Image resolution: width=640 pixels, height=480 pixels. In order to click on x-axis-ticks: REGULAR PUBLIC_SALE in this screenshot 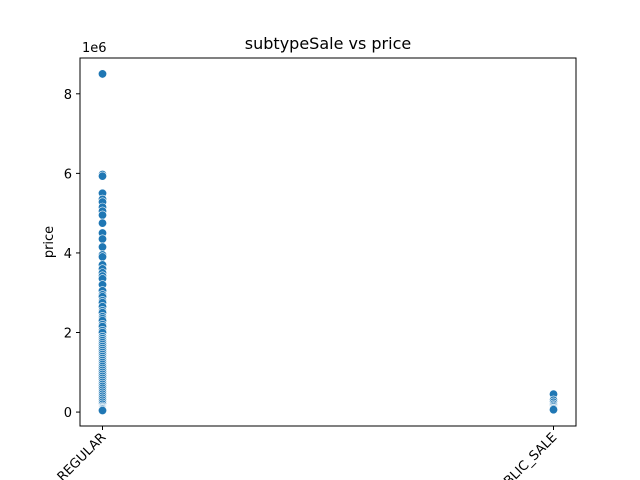, I will do `click(307, 453)`.